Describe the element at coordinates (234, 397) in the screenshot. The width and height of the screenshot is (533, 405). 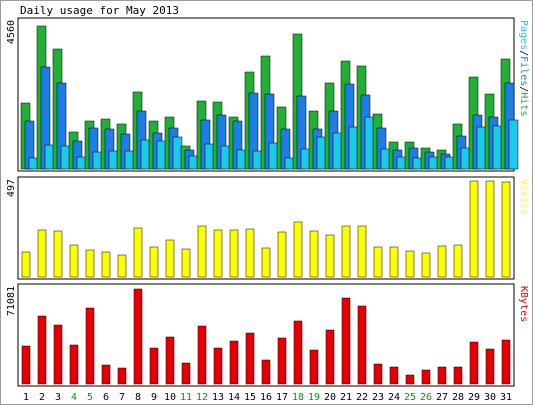
I see `x-tick-label-day-14: 14` at that location.